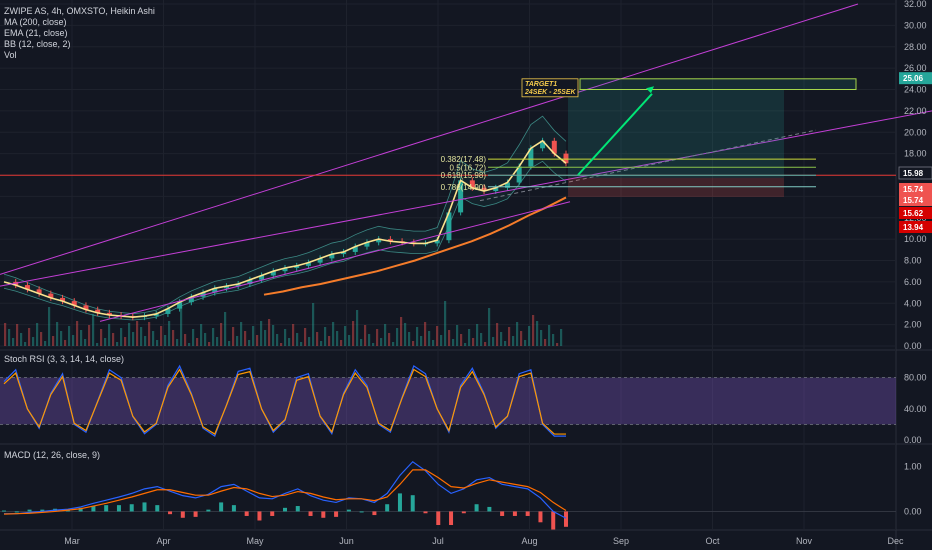 This screenshot has height=550, width=932. Describe the element at coordinates (285, 489) in the screenshot. I see `macd-line` at that location.